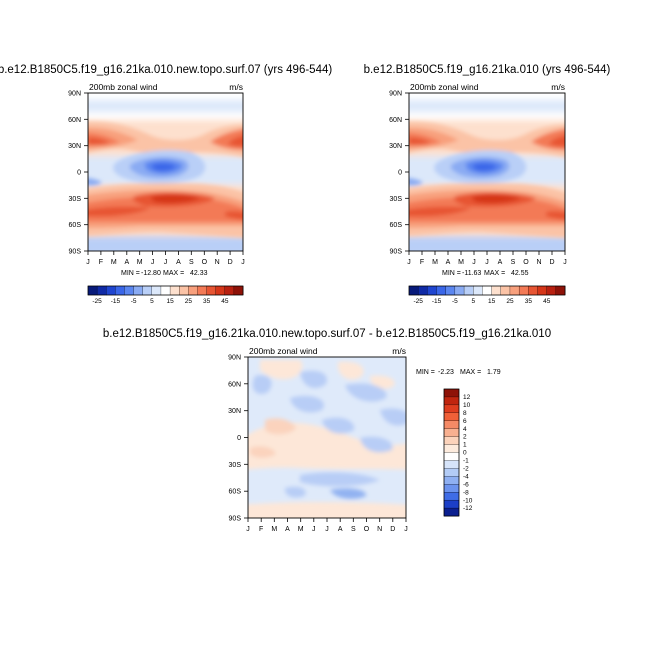 The width and height of the screenshot is (654, 654). What do you see at coordinates (473, 301) in the screenshot?
I see `colorbar-label: 5` at bounding box center [473, 301].